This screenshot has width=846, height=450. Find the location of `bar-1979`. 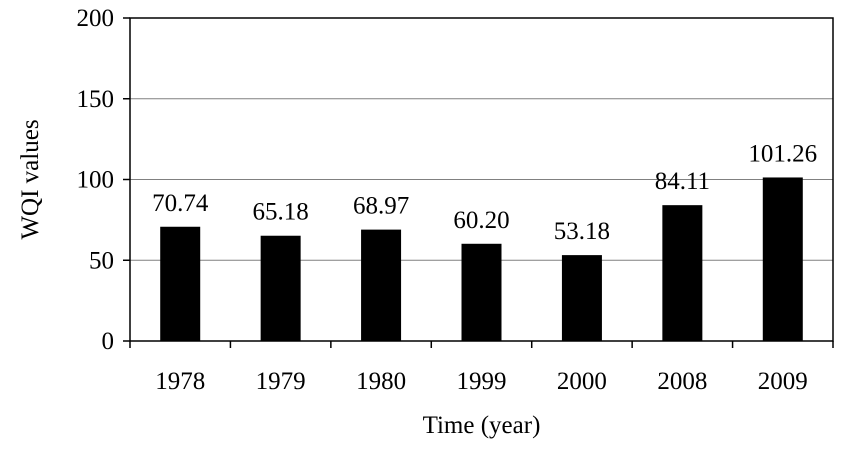

bar-1979 is located at coordinates (280, 288).